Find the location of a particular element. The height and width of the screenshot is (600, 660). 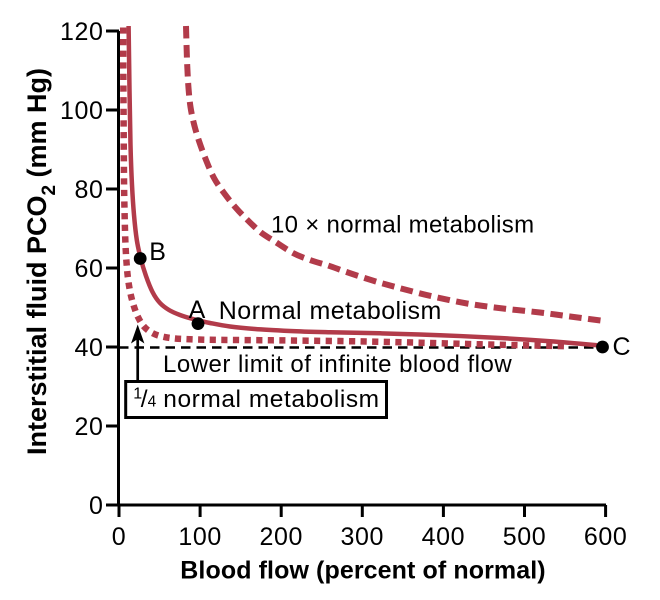

svg-text: 120 is located at coordinates (82, 32).